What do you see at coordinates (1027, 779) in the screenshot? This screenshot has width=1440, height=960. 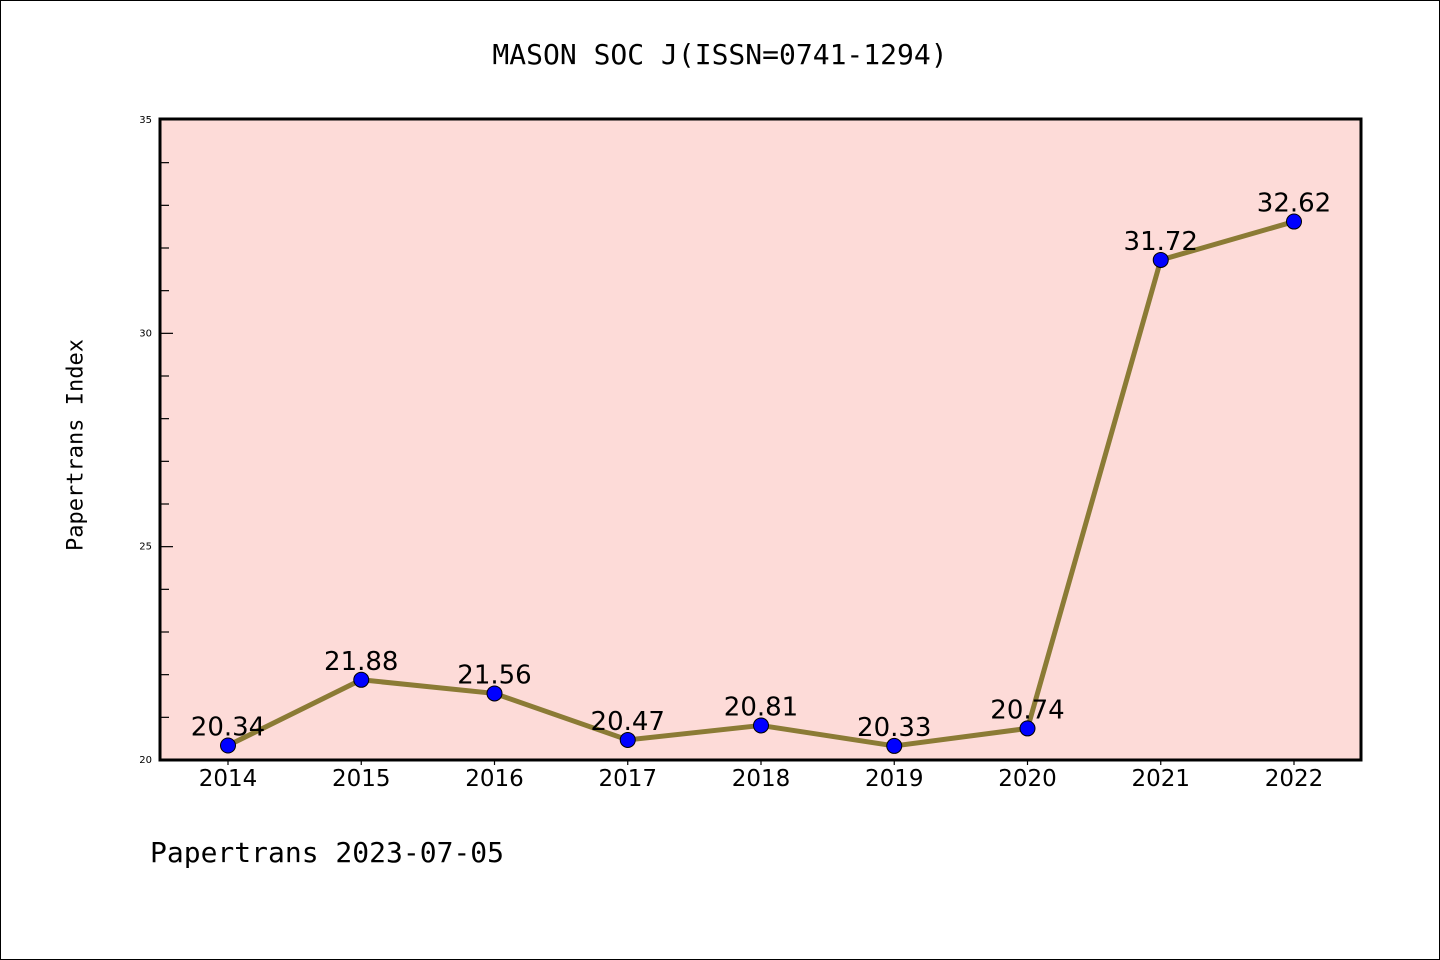 I see `x-tick-label: 2020` at bounding box center [1027, 779].